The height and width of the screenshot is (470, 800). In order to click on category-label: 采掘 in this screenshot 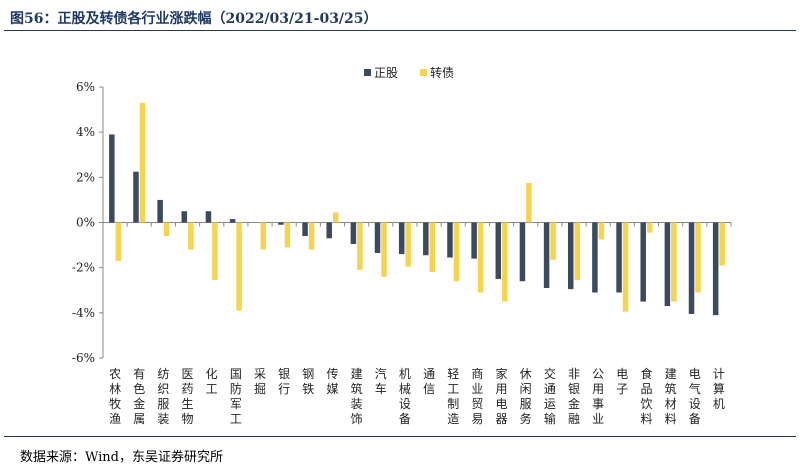, I will do `click(260, 381)`.